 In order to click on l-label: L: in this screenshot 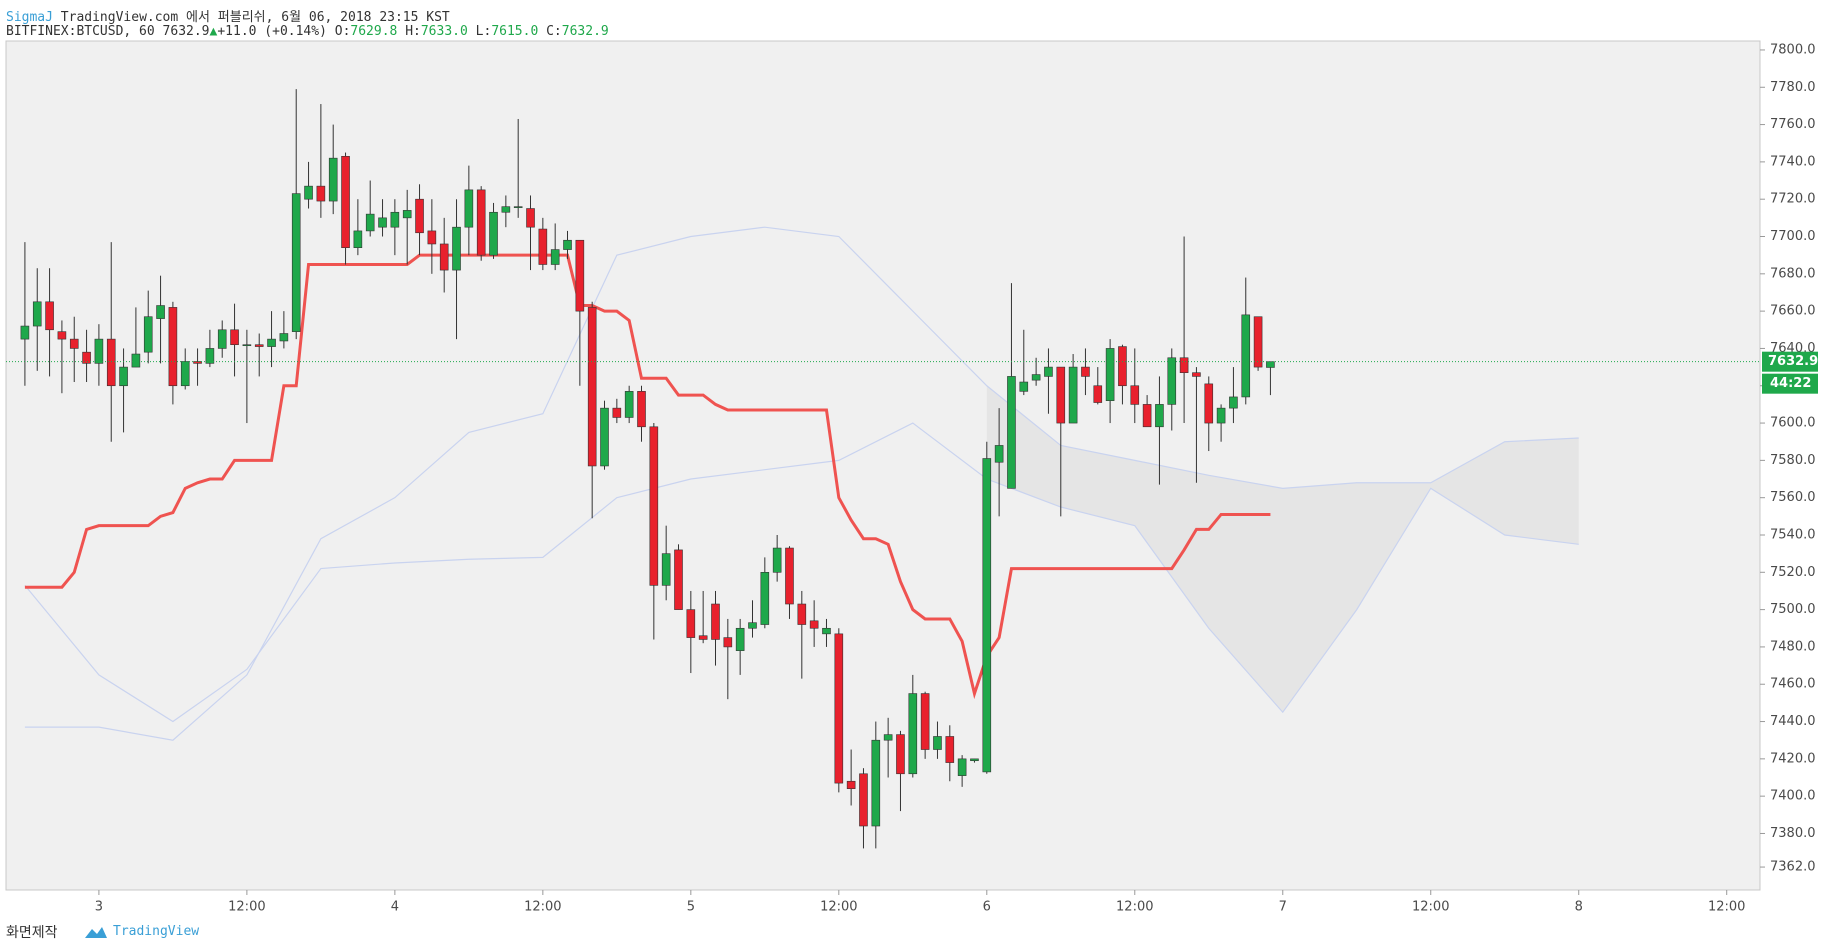, I will do `click(483, 31)`.